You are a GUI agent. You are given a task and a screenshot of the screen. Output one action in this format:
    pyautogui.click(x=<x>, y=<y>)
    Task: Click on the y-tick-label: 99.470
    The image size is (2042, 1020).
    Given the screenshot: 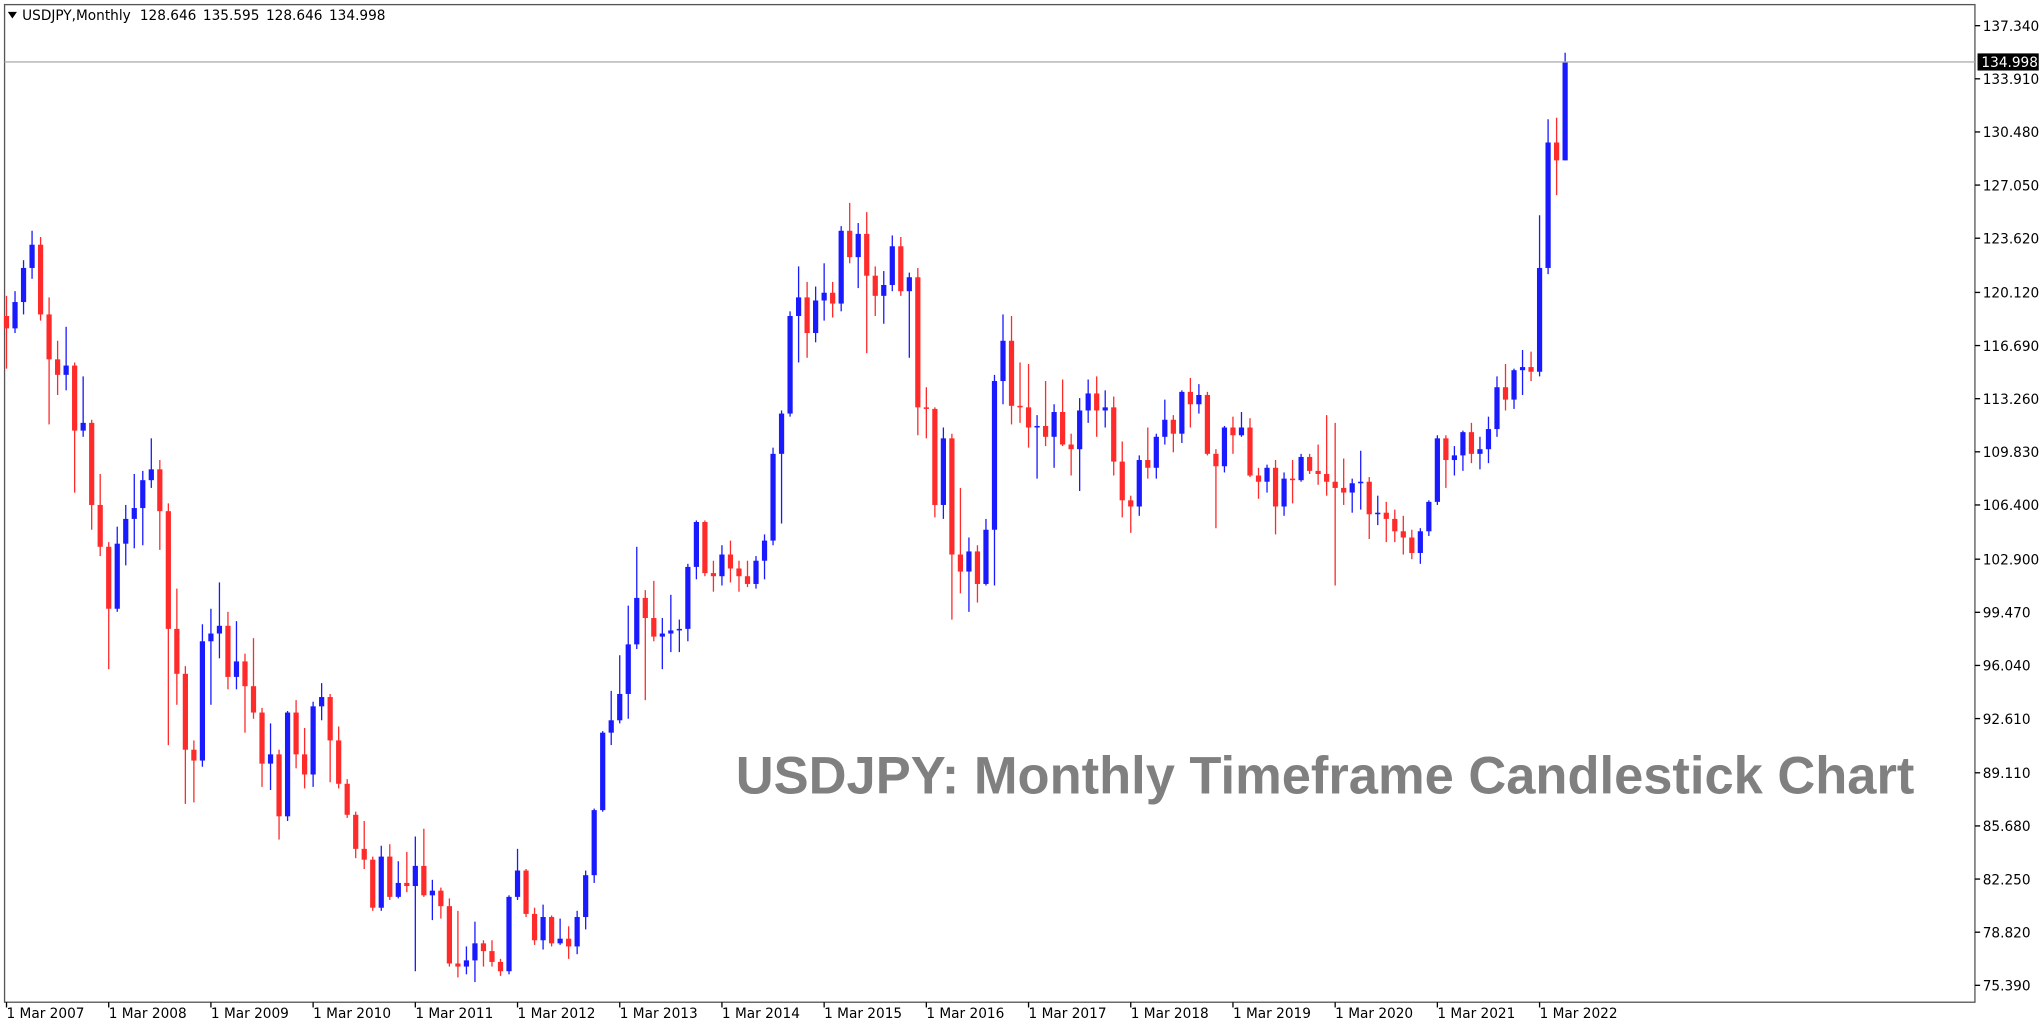 What is the action you would take?
    pyautogui.click(x=2007, y=614)
    